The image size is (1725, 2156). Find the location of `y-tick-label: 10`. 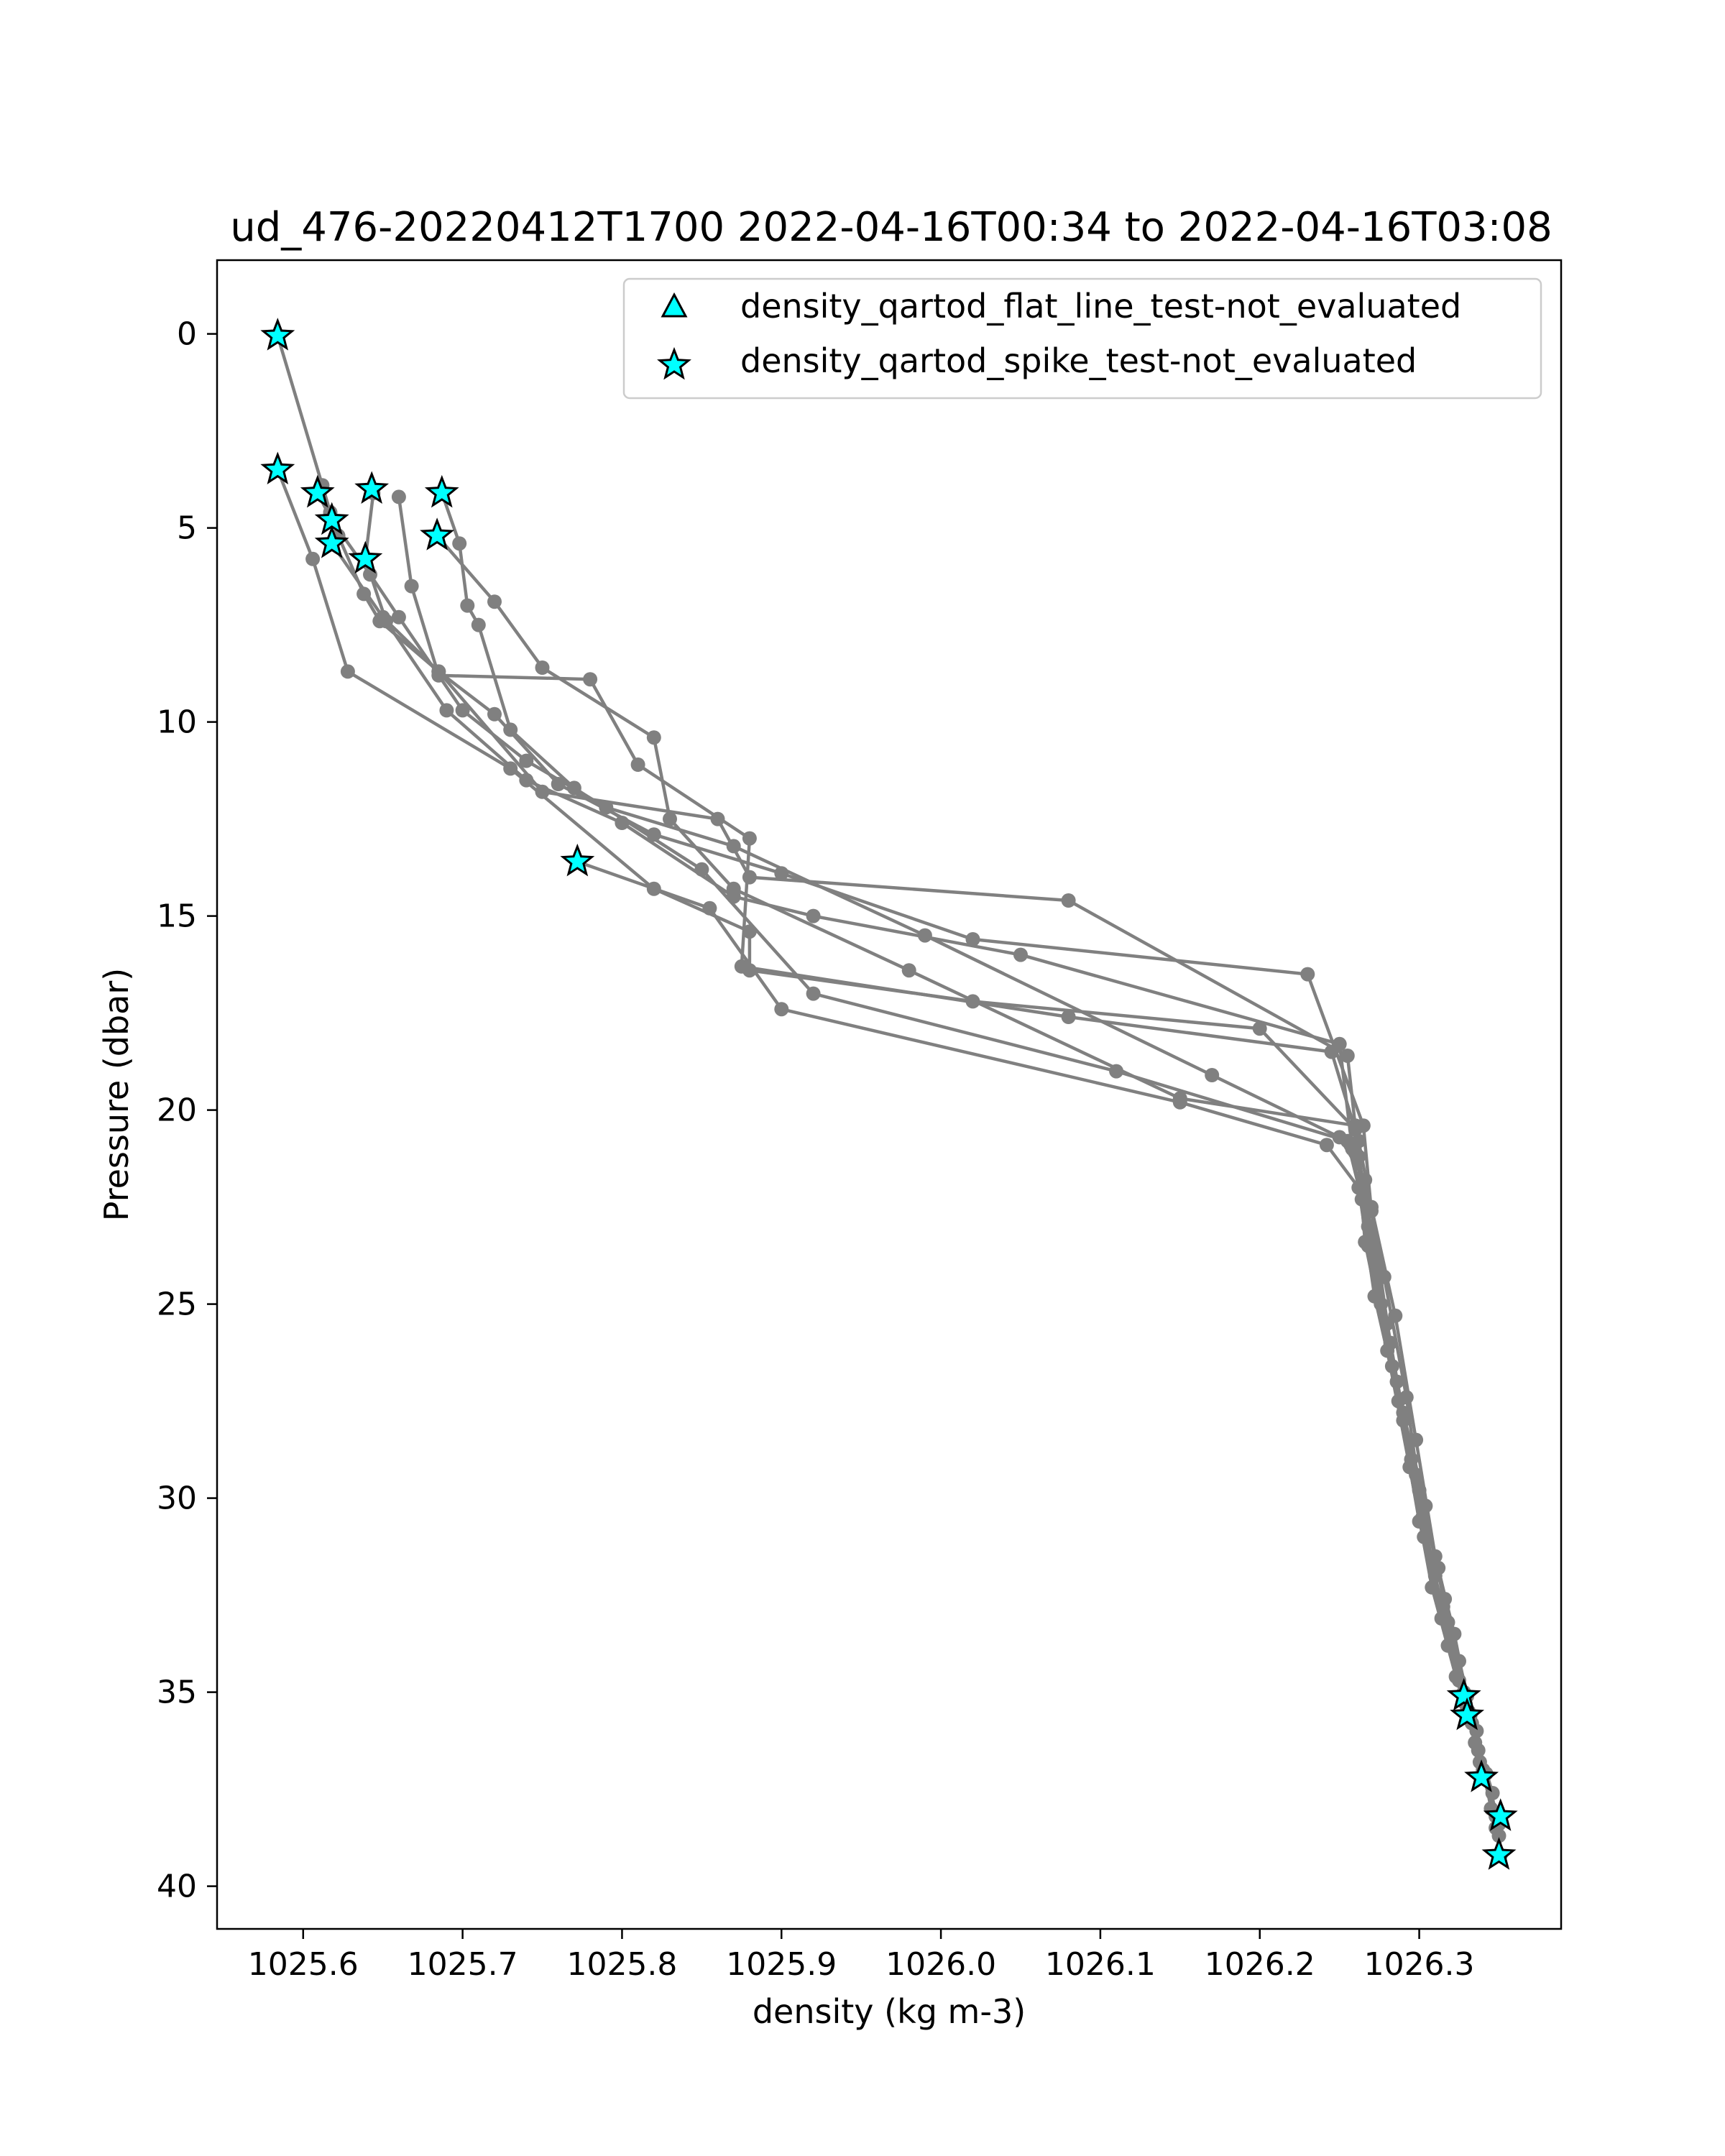

y-tick-label: 10 is located at coordinates (177, 723).